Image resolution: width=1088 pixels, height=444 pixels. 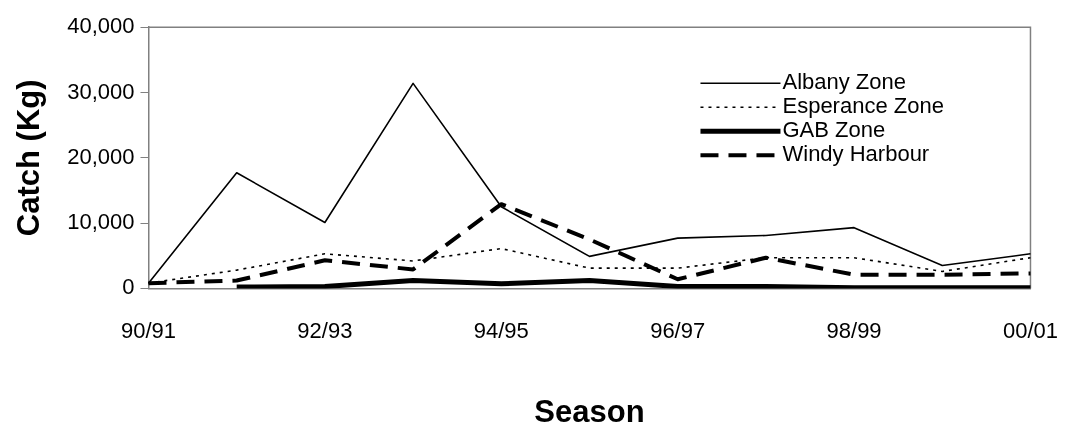 I want to click on legend-label: Albany Zone, so click(x=844, y=82).